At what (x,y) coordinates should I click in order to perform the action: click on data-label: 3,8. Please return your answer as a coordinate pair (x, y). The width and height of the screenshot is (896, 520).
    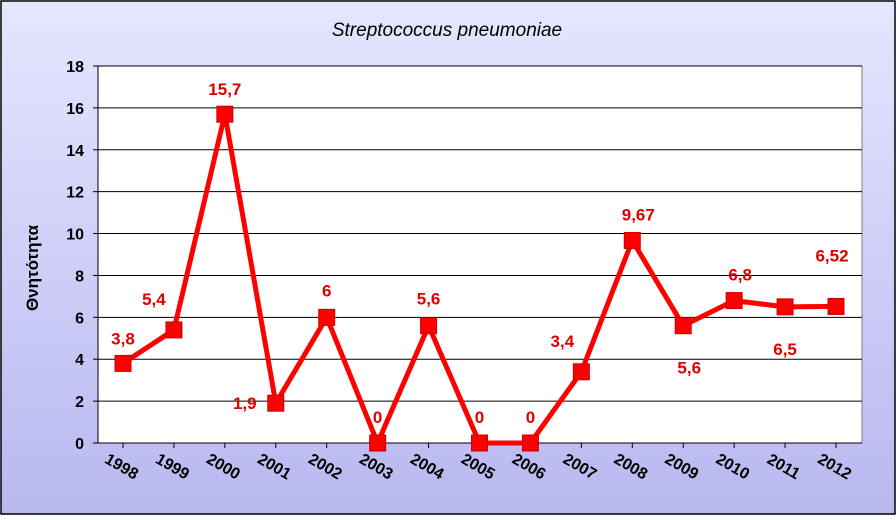
    Looking at the image, I should click on (123, 338).